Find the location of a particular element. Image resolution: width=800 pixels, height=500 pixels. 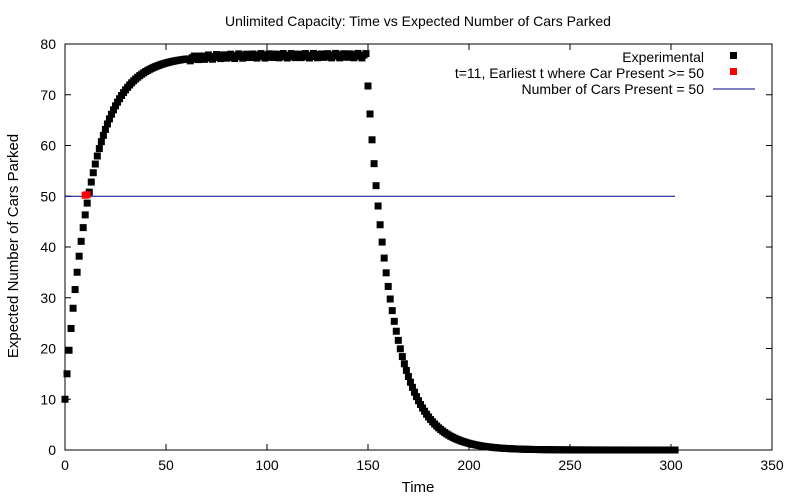

x-tick-label: 150 is located at coordinates (368, 465).